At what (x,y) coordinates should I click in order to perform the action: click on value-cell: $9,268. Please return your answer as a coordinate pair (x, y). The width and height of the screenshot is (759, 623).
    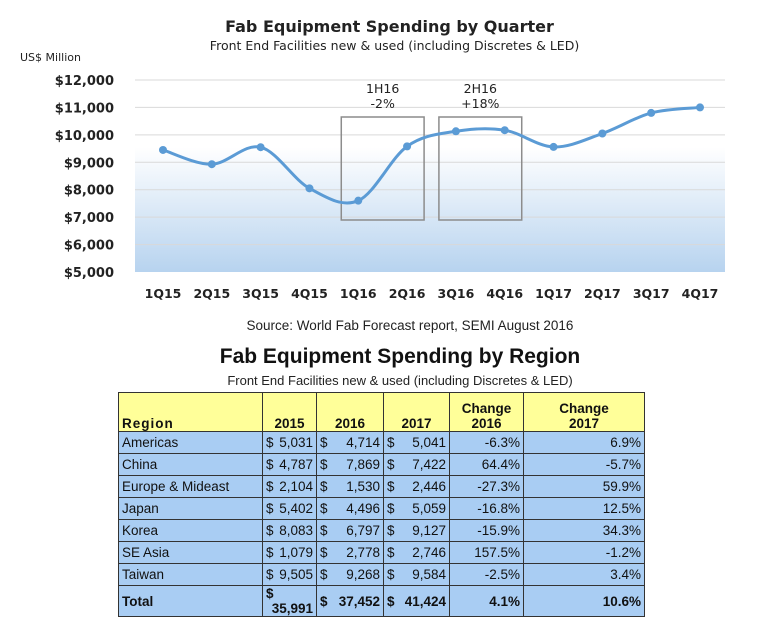
    Looking at the image, I should click on (350, 574).